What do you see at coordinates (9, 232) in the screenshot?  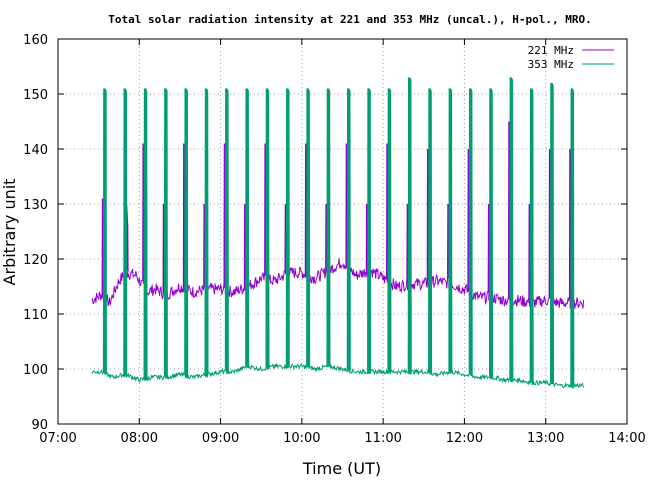 I see `y-axis-label: Arbitrary unit` at bounding box center [9, 232].